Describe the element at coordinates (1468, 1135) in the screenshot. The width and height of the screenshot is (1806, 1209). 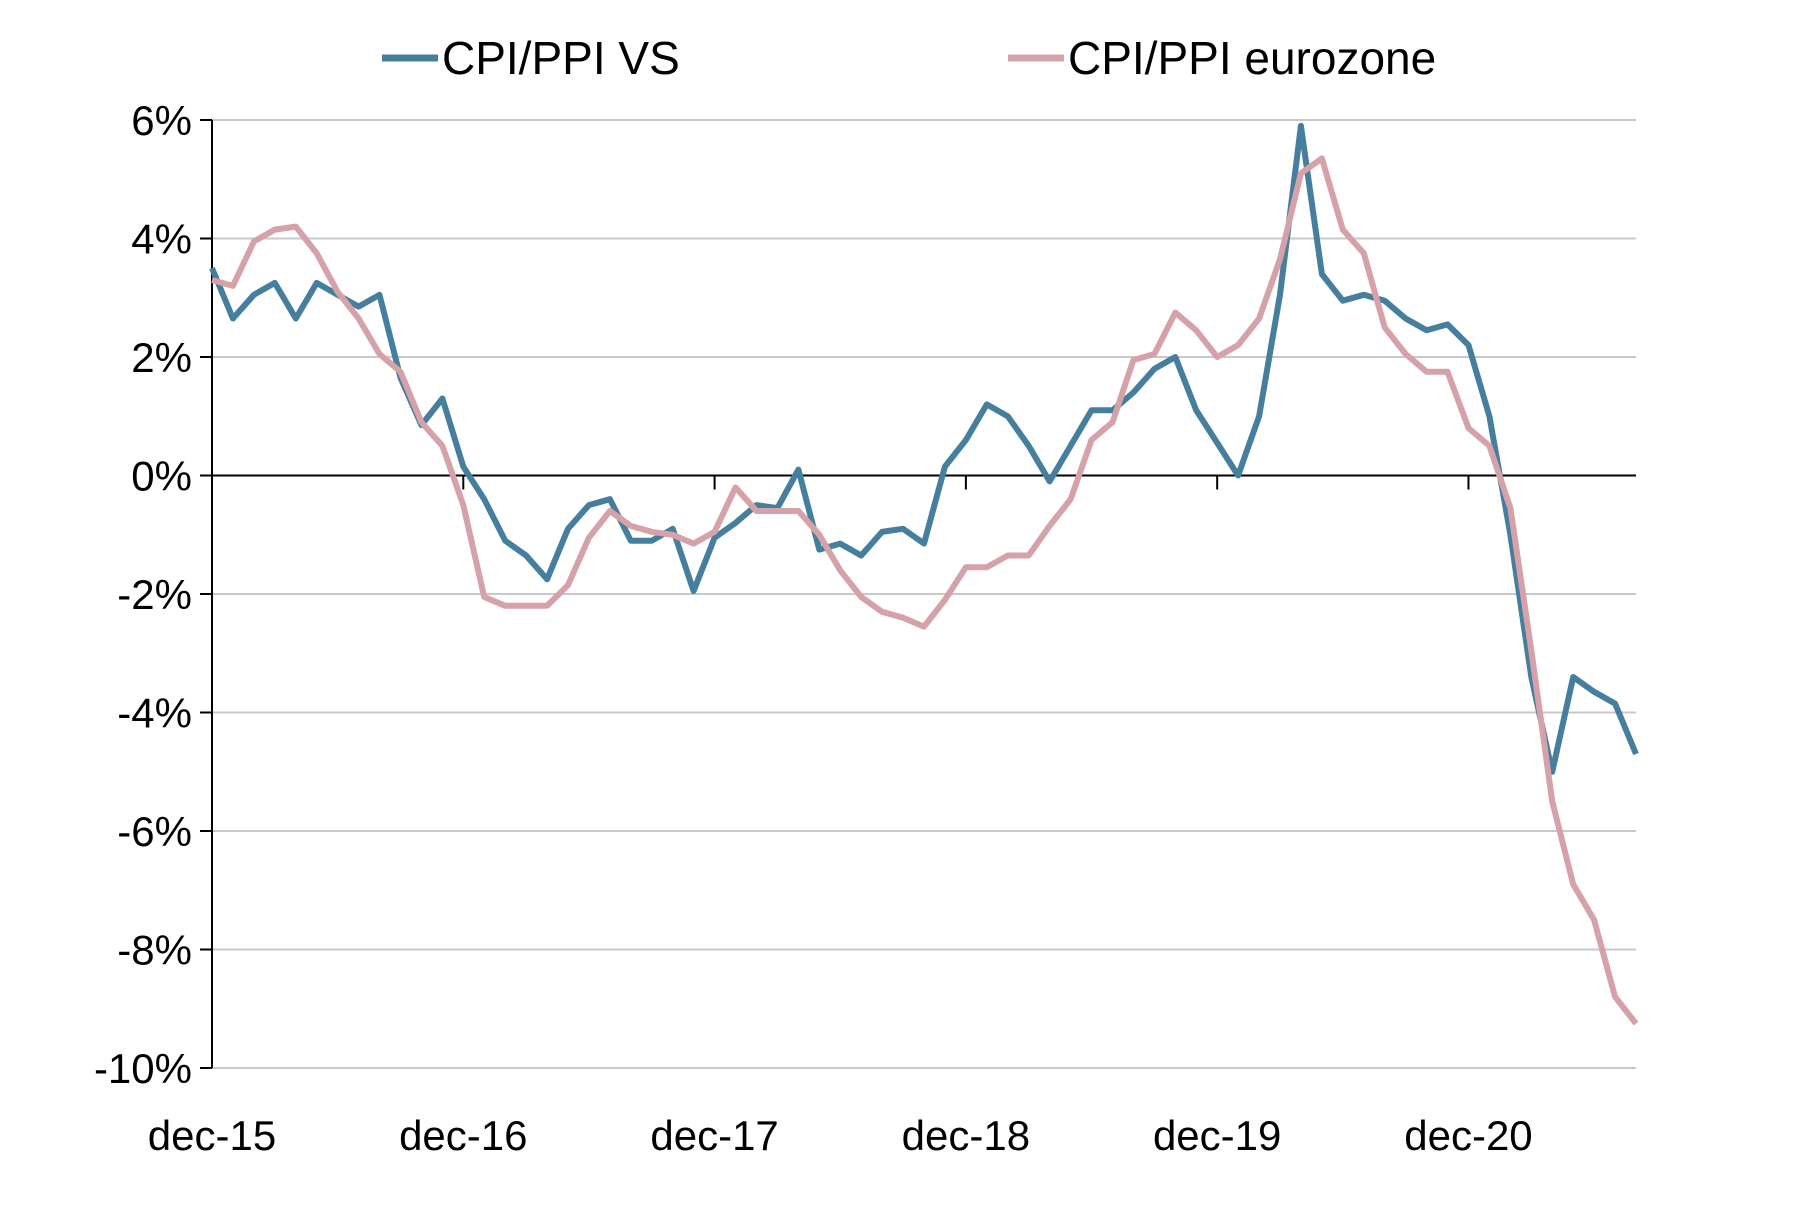
I see `x-tick-label: dec-20` at that location.